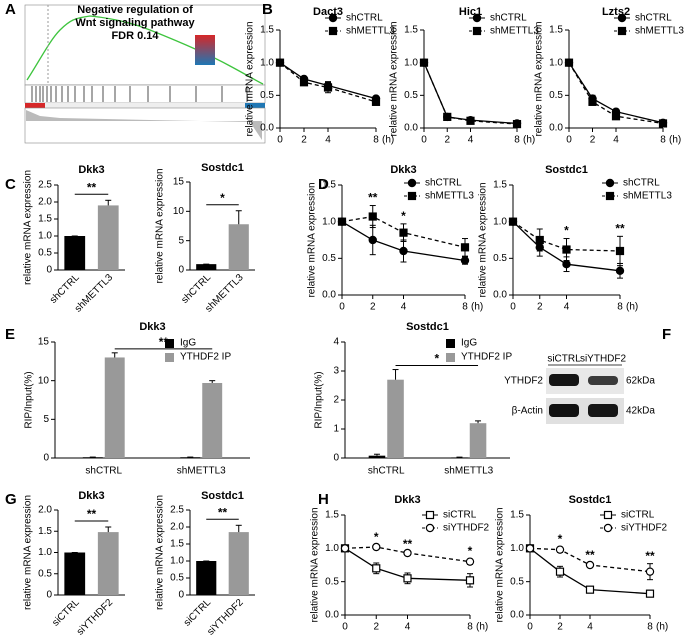 The width and height of the screenshot is (685, 641). I want to click on y-tick-label: 1, so click(336, 429).